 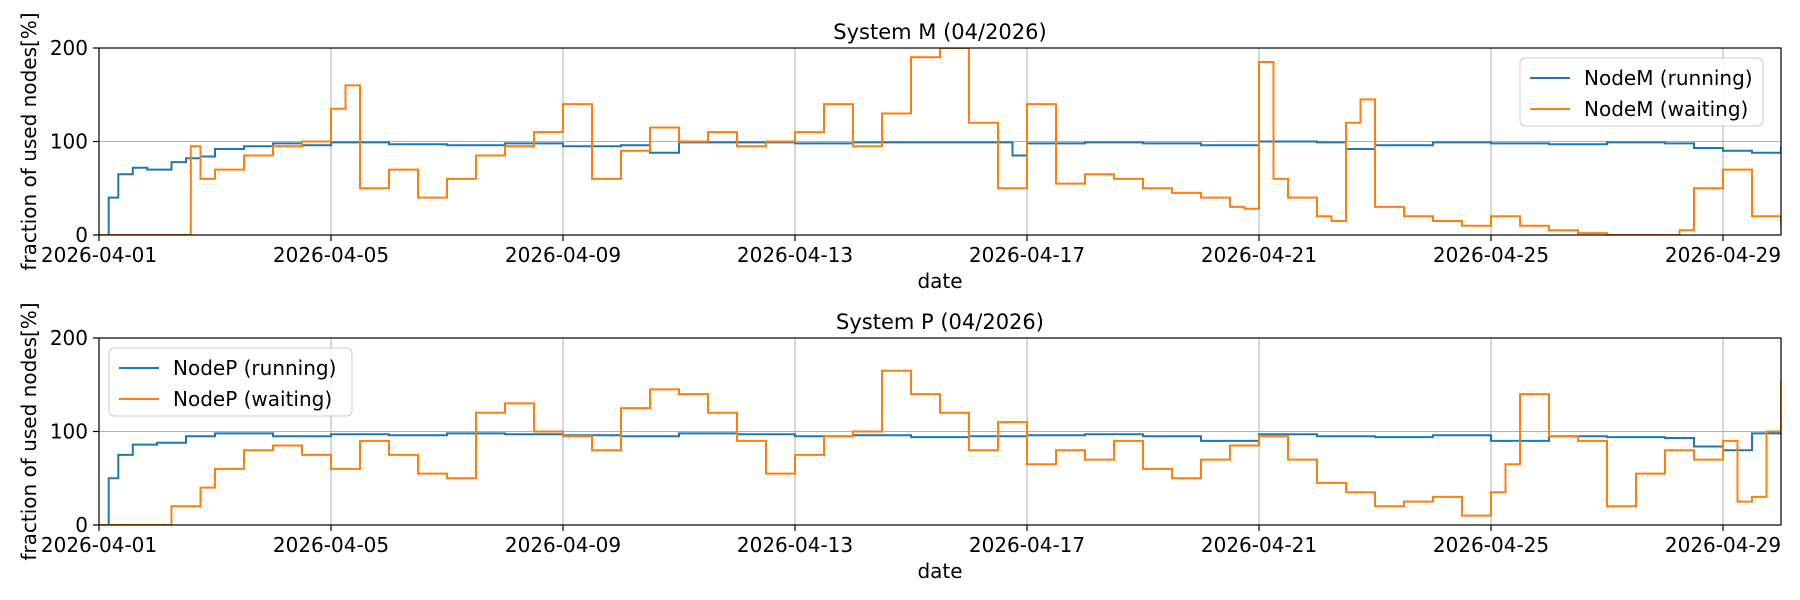 What do you see at coordinates (939, 32) in the screenshot?
I see `chart-title: System M (04/2026)` at bounding box center [939, 32].